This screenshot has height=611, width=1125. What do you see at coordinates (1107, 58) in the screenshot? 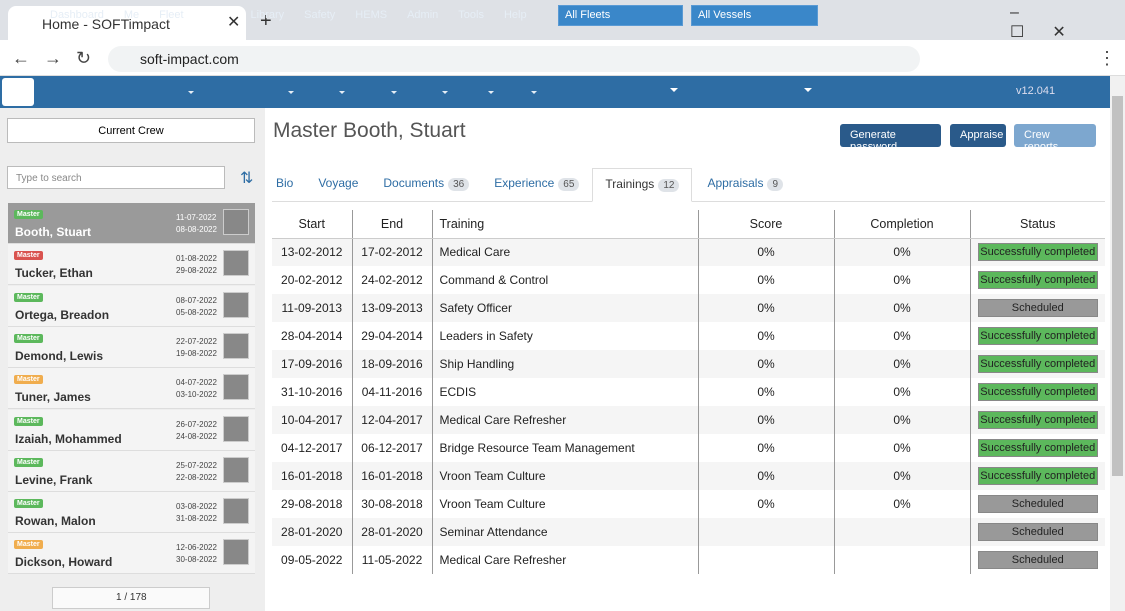
I see `menu: ⋮` at bounding box center [1107, 58].